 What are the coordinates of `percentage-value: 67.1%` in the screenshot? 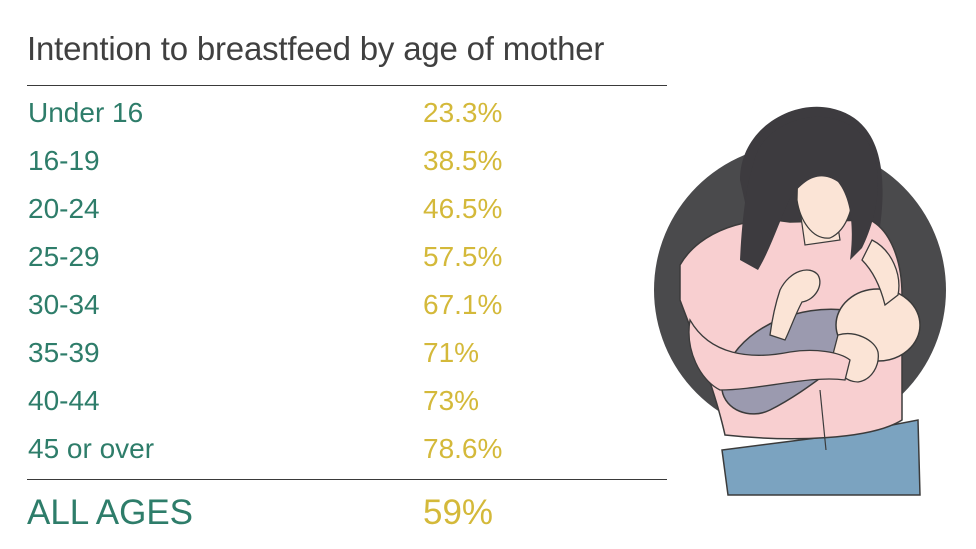 It's located at (463, 304).